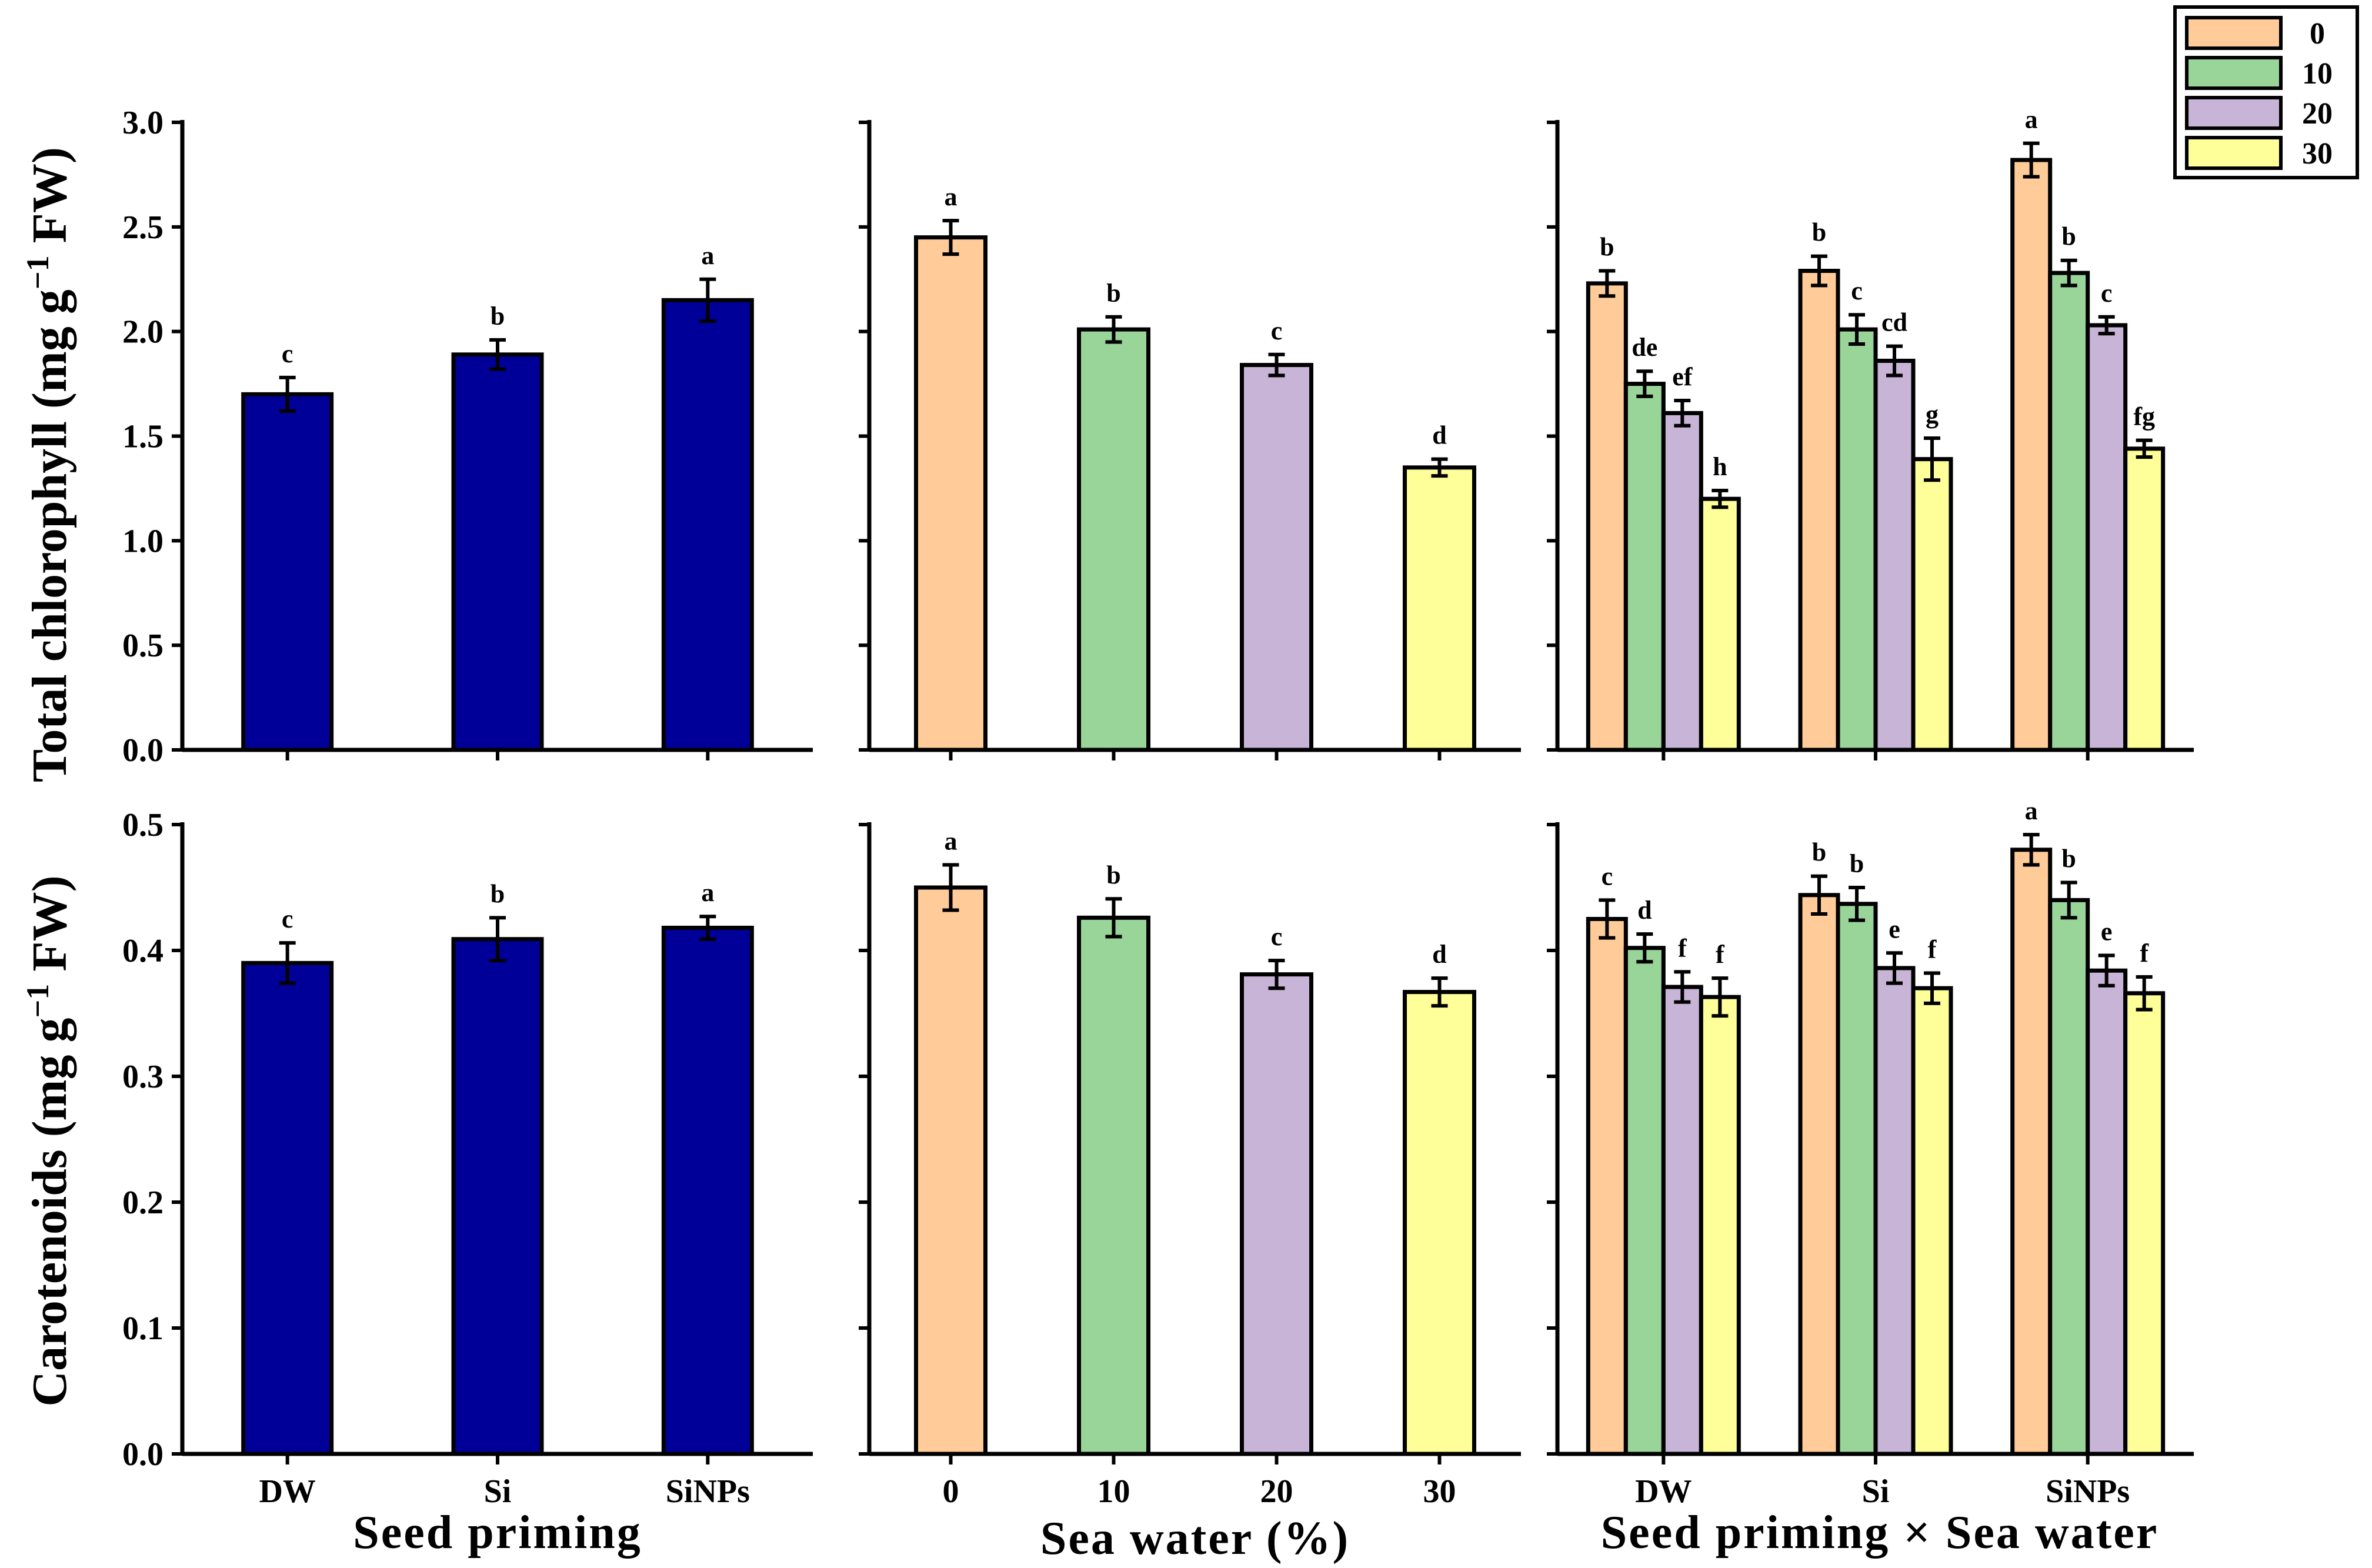 The height and width of the screenshot is (1568, 2372). What do you see at coordinates (1683, 947) in the screenshot?
I see `significance-letter-DW-20: f` at bounding box center [1683, 947].